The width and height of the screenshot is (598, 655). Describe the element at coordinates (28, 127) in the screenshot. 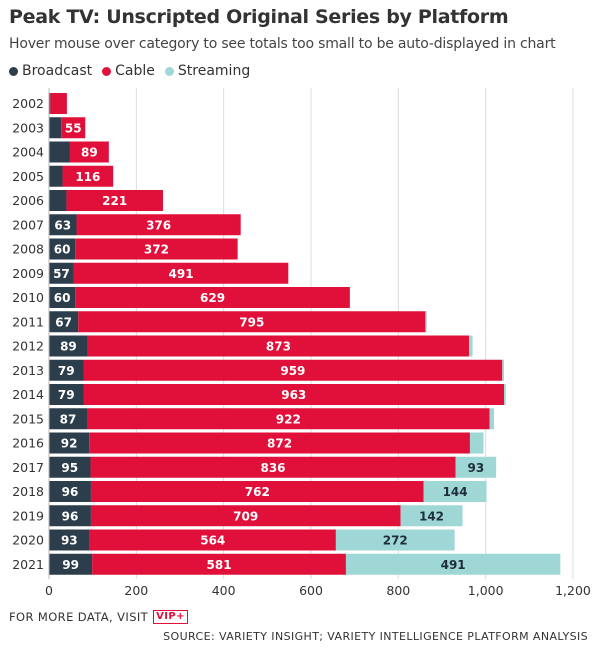

I see `category-label: 2003` at that location.